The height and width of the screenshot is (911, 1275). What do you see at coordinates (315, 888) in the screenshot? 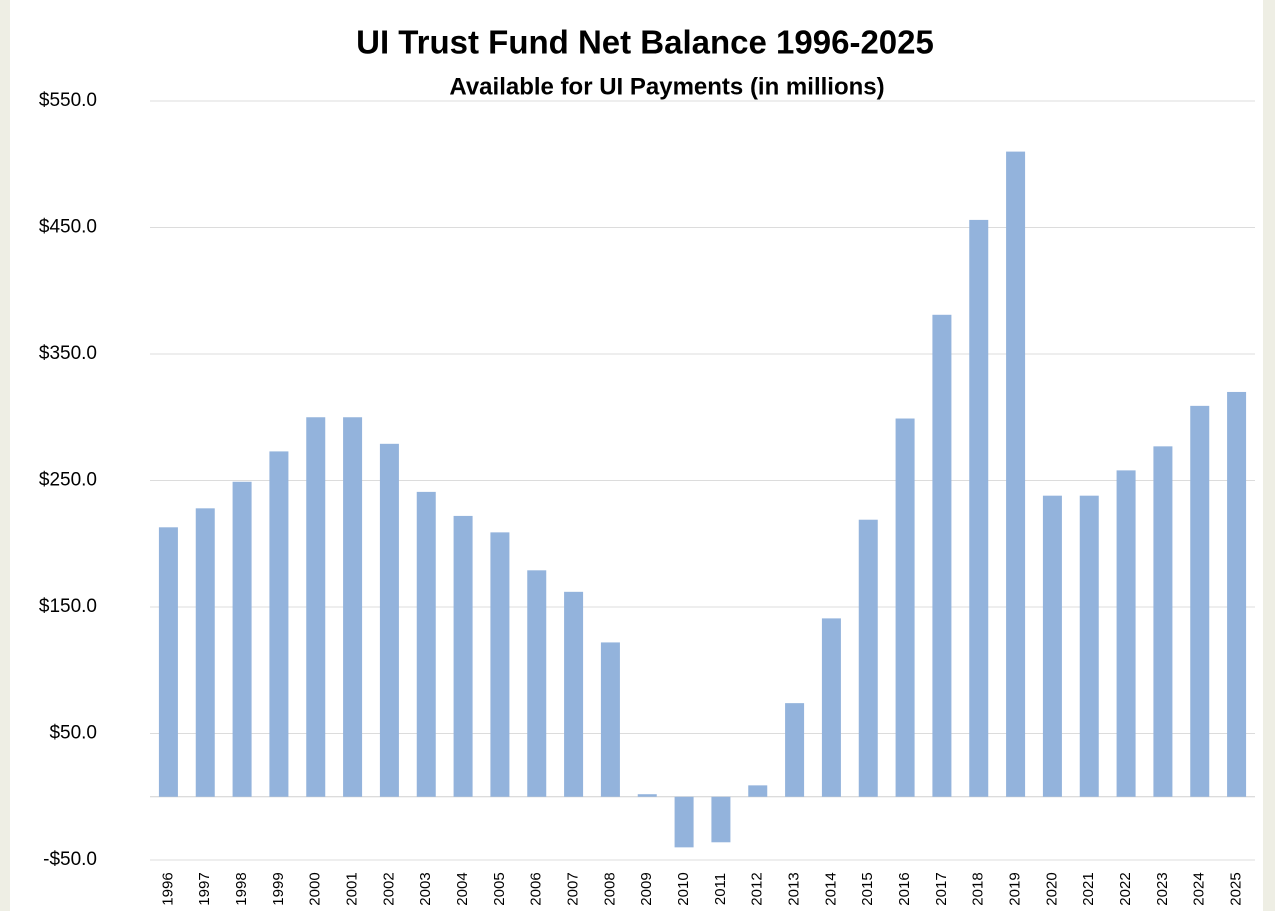
I see `x-tick-label: 2000` at bounding box center [315, 888].